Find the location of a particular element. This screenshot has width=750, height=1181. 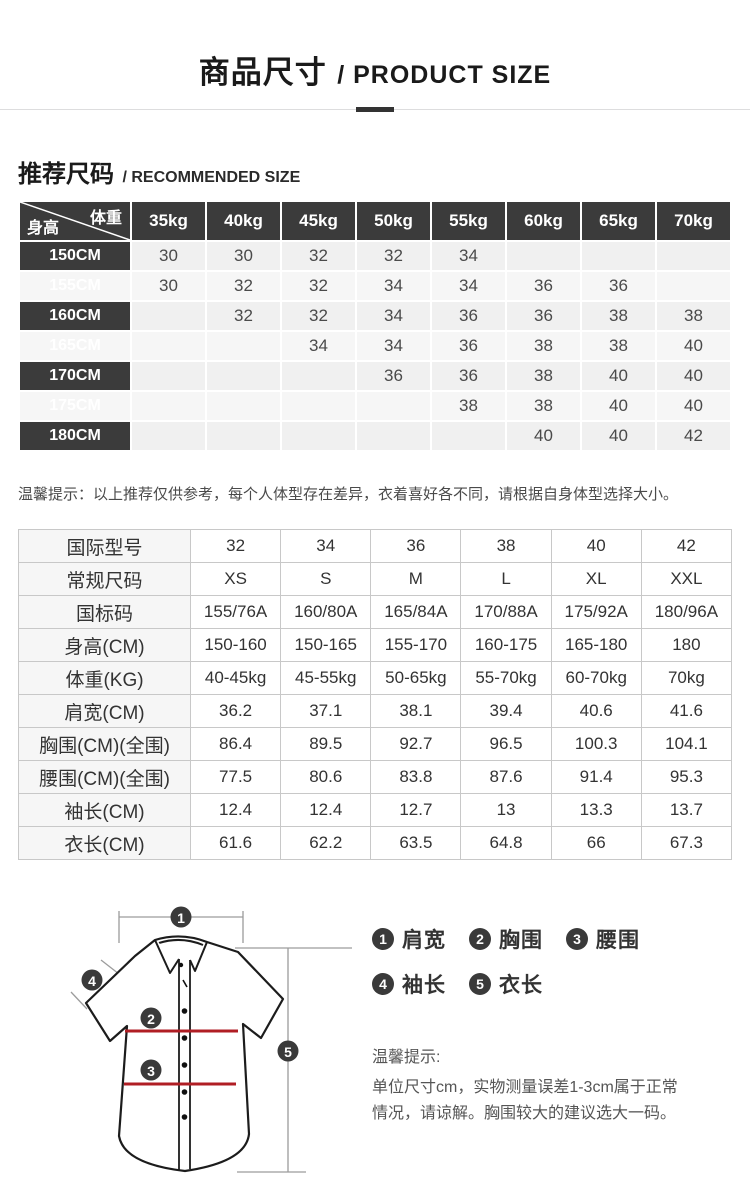

legend-label: 袖长 is located at coordinates (424, 985).